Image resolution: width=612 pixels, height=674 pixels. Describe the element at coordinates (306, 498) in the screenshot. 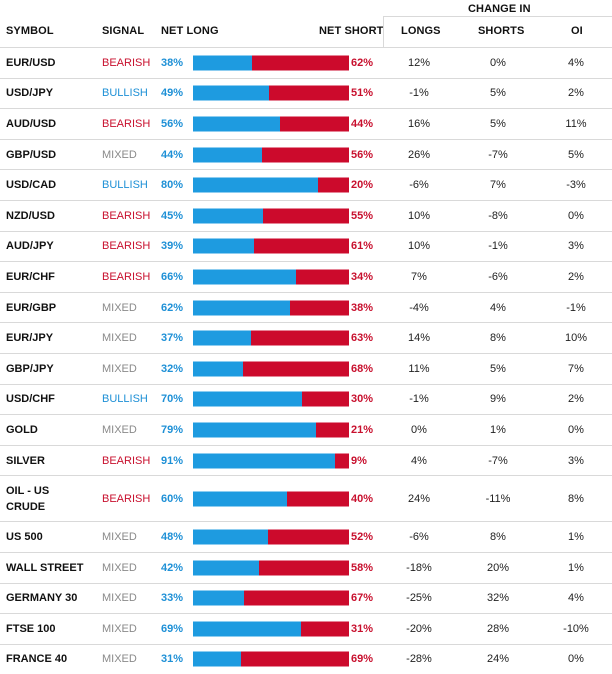

I see `table-row: OIL - US CRUDE BEARISH 60% 40% 24% -11% 8%` at that location.